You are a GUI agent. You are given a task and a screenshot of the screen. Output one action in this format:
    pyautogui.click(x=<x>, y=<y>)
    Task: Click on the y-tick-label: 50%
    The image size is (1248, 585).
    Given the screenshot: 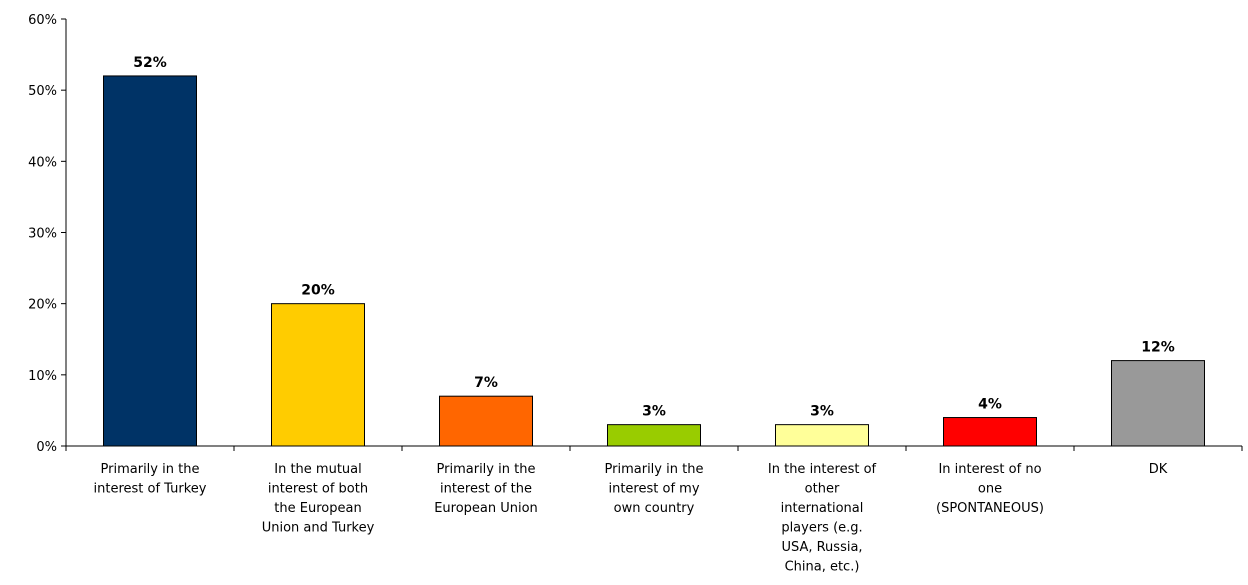 What is the action you would take?
    pyautogui.click(x=42, y=91)
    